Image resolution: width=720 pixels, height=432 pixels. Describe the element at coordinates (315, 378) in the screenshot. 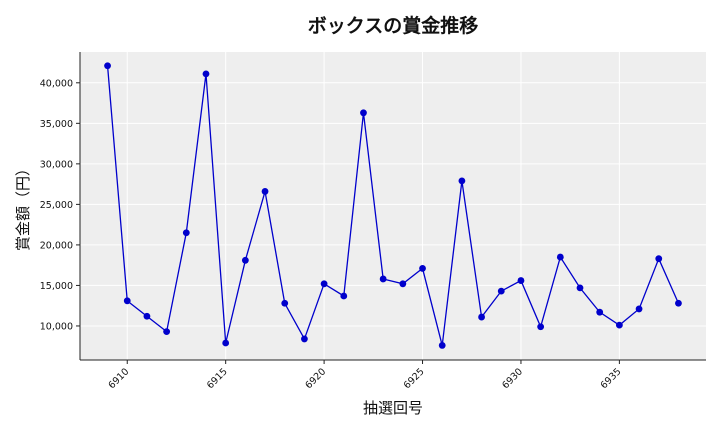

I see `x-tick-label: 6920` at that location.